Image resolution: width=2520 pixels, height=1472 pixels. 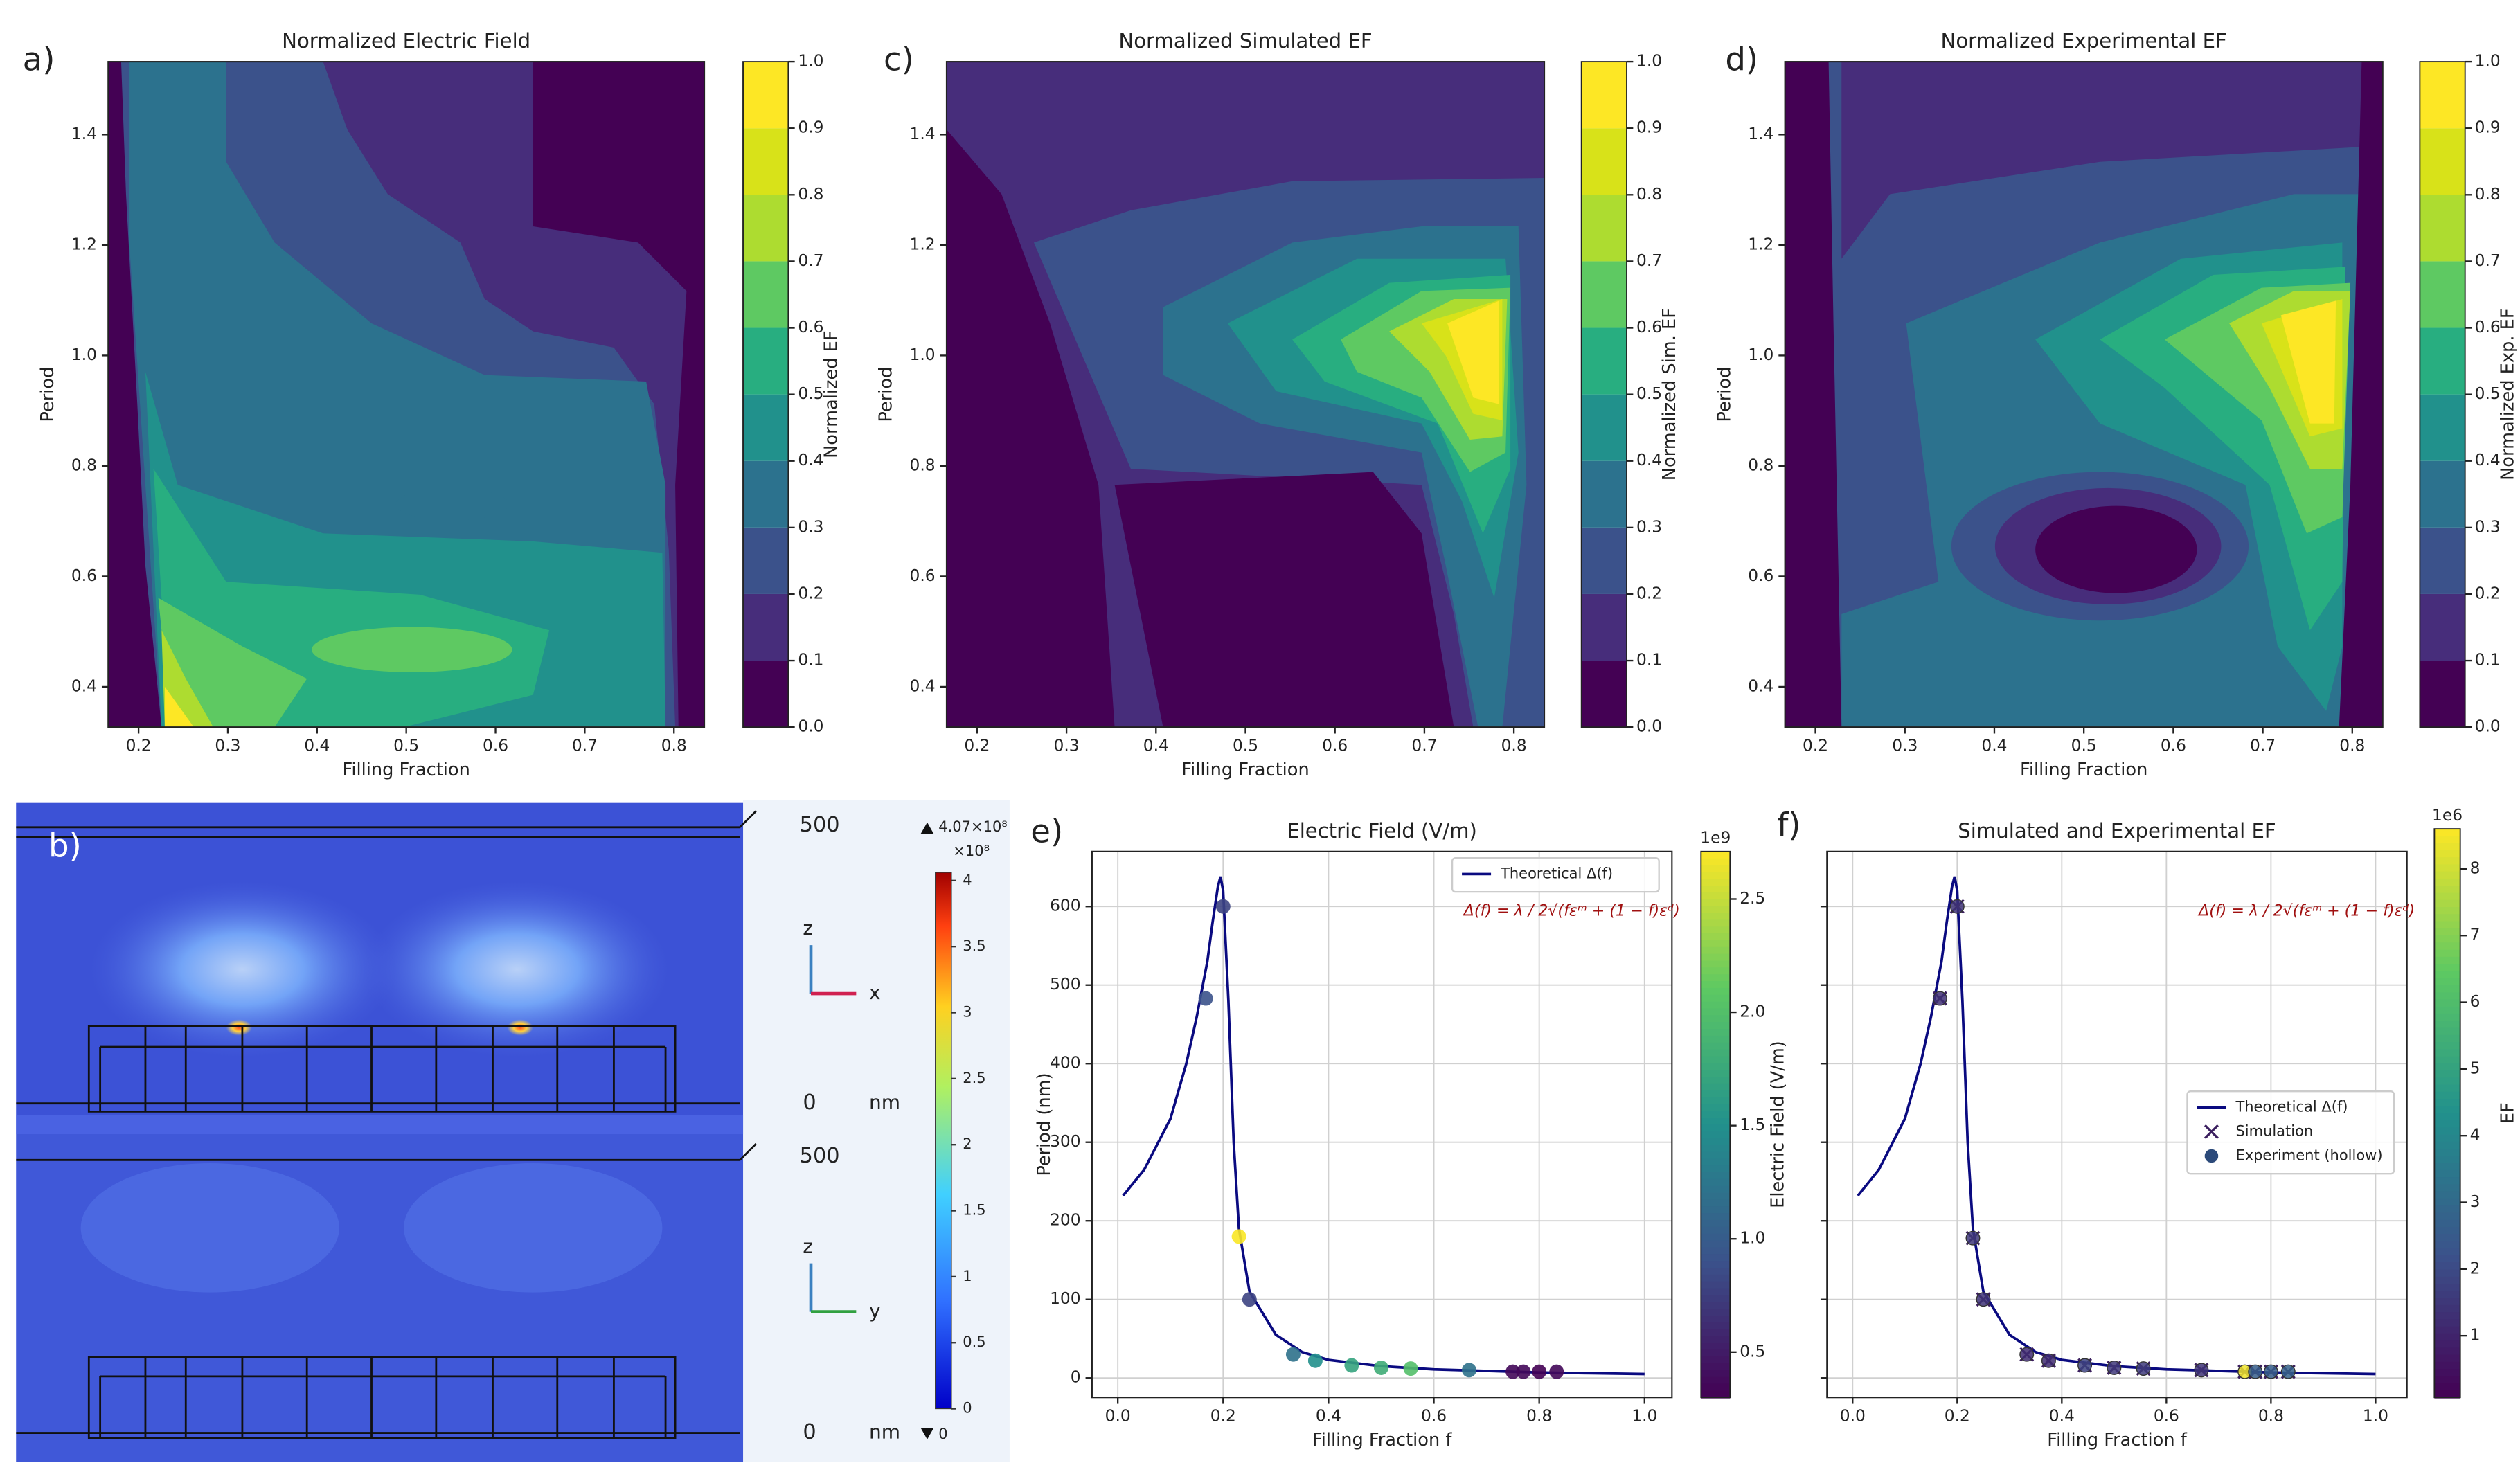 I want to click on colorbar-tick-label: 0.6, so click(x=810, y=327).